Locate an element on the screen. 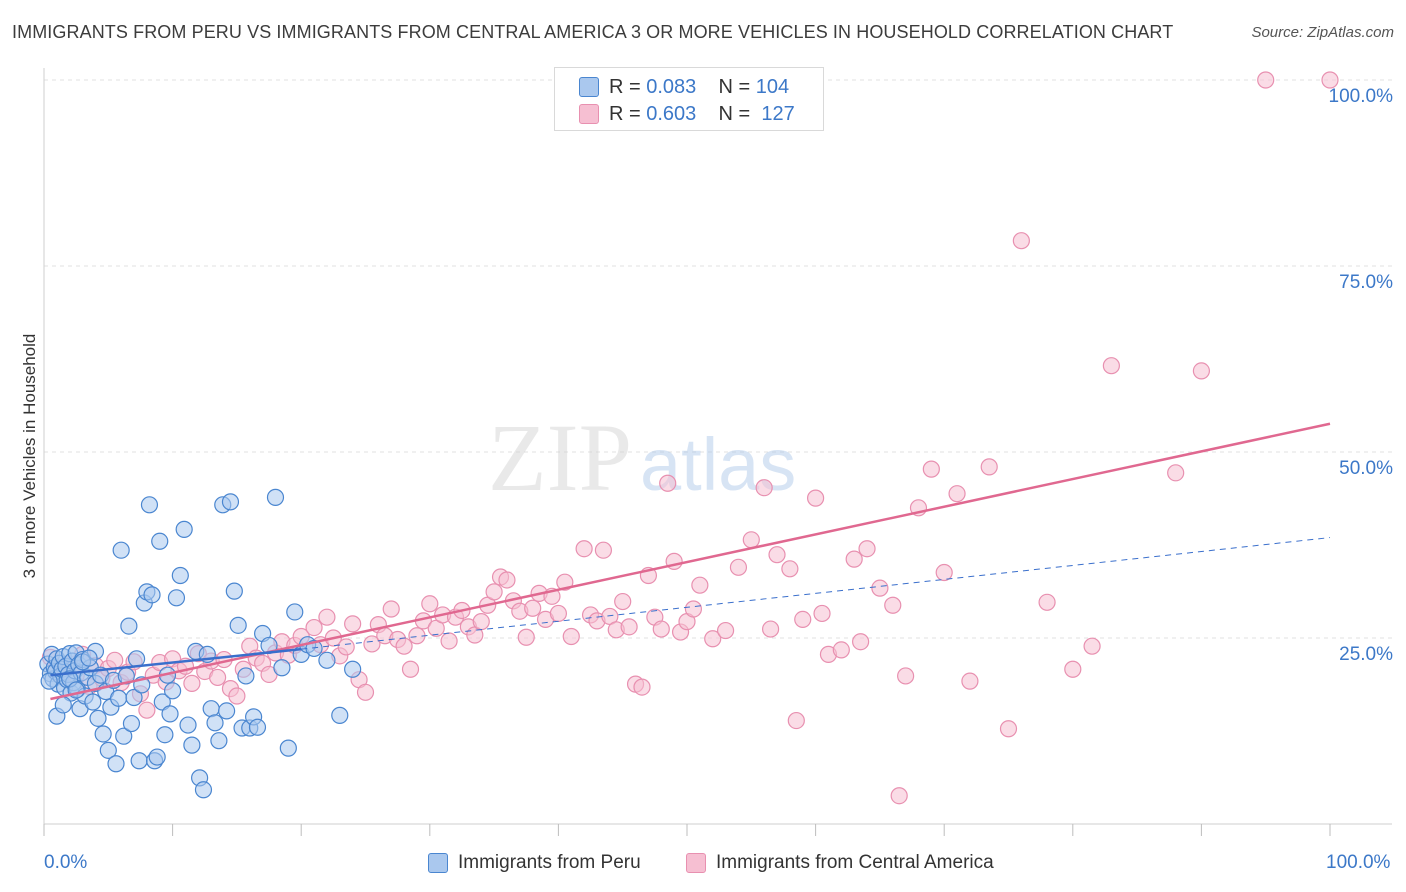  watermark: ZIP atlas is located at coordinates (642, 457).